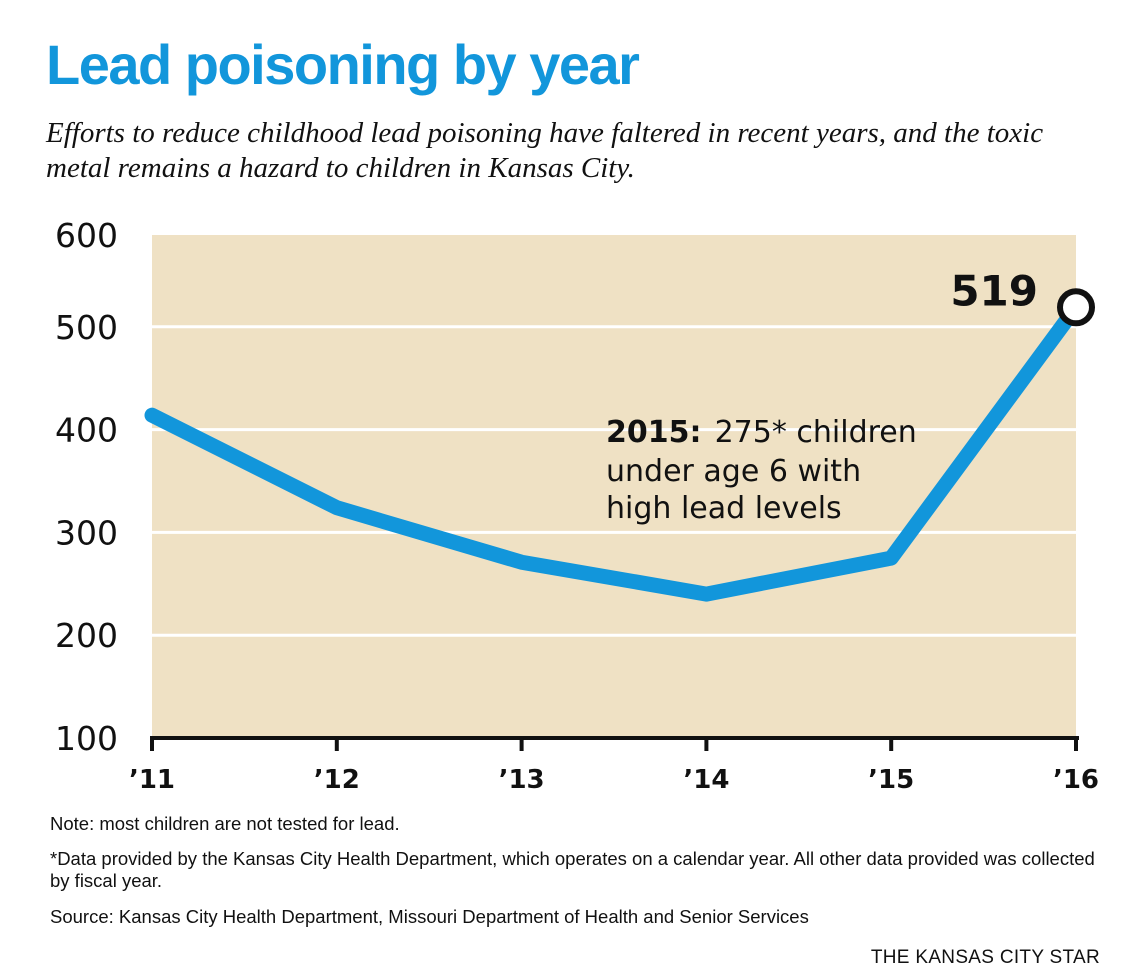 The image size is (1140, 980). What do you see at coordinates (1076, 307) in the screenshot?
I see `end-point-marker` at bounding box center [1076, 307].